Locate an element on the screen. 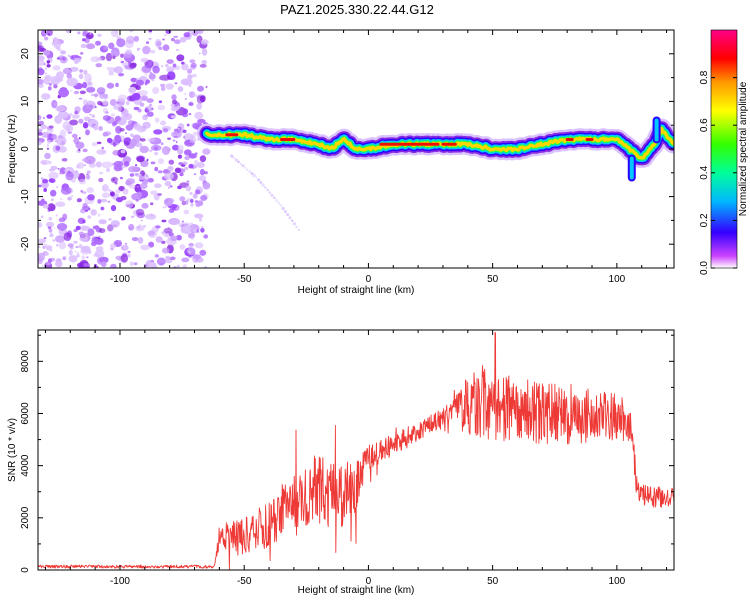  snr-x-tick-label: -50 is located at coordinates (244, 581).